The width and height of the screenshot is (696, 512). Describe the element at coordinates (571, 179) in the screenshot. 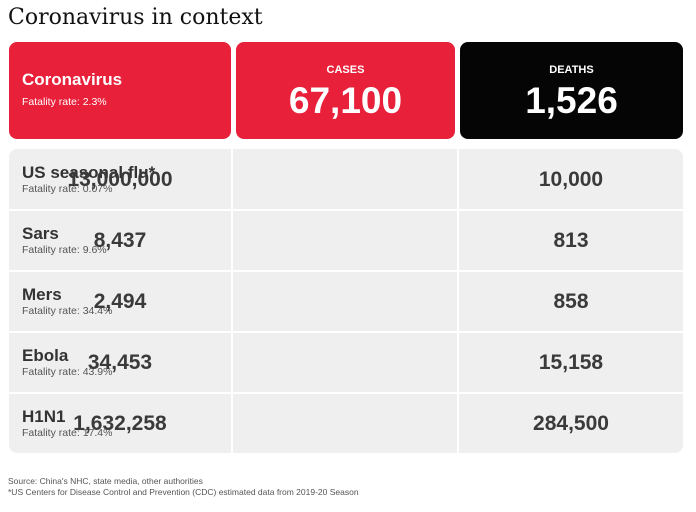

I see `deaths-value: 10,000` at that location.